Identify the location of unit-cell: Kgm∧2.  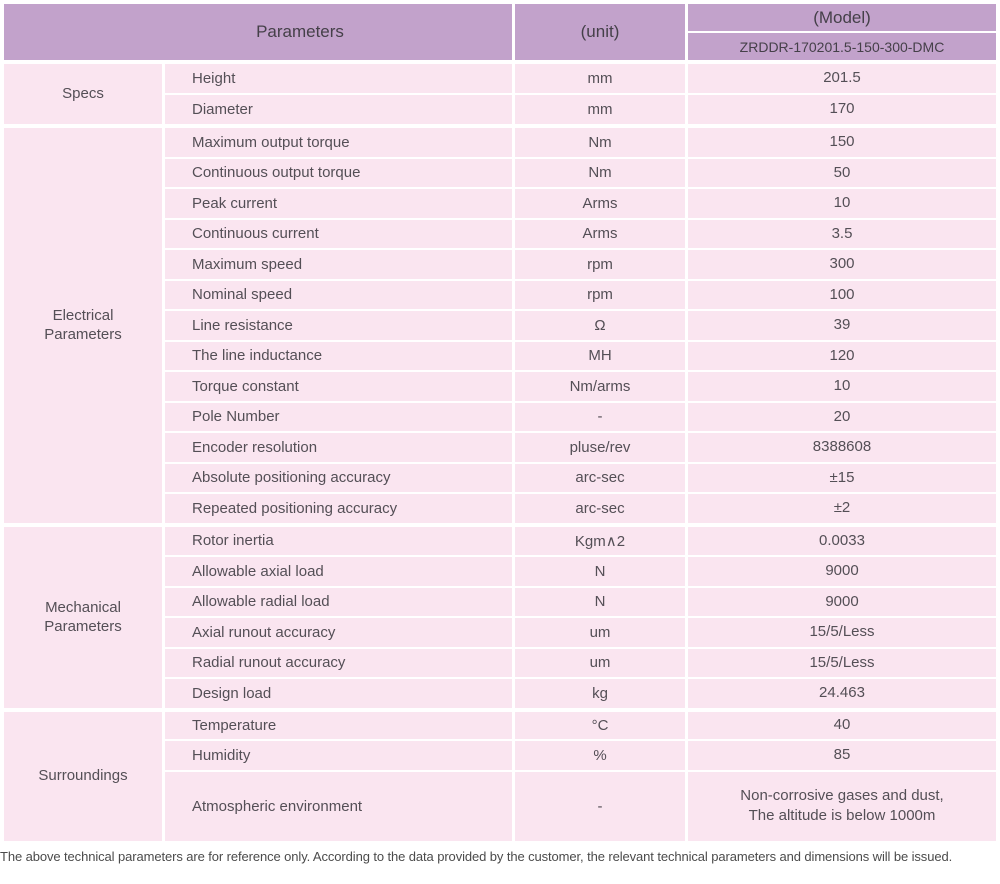
(600, 540).